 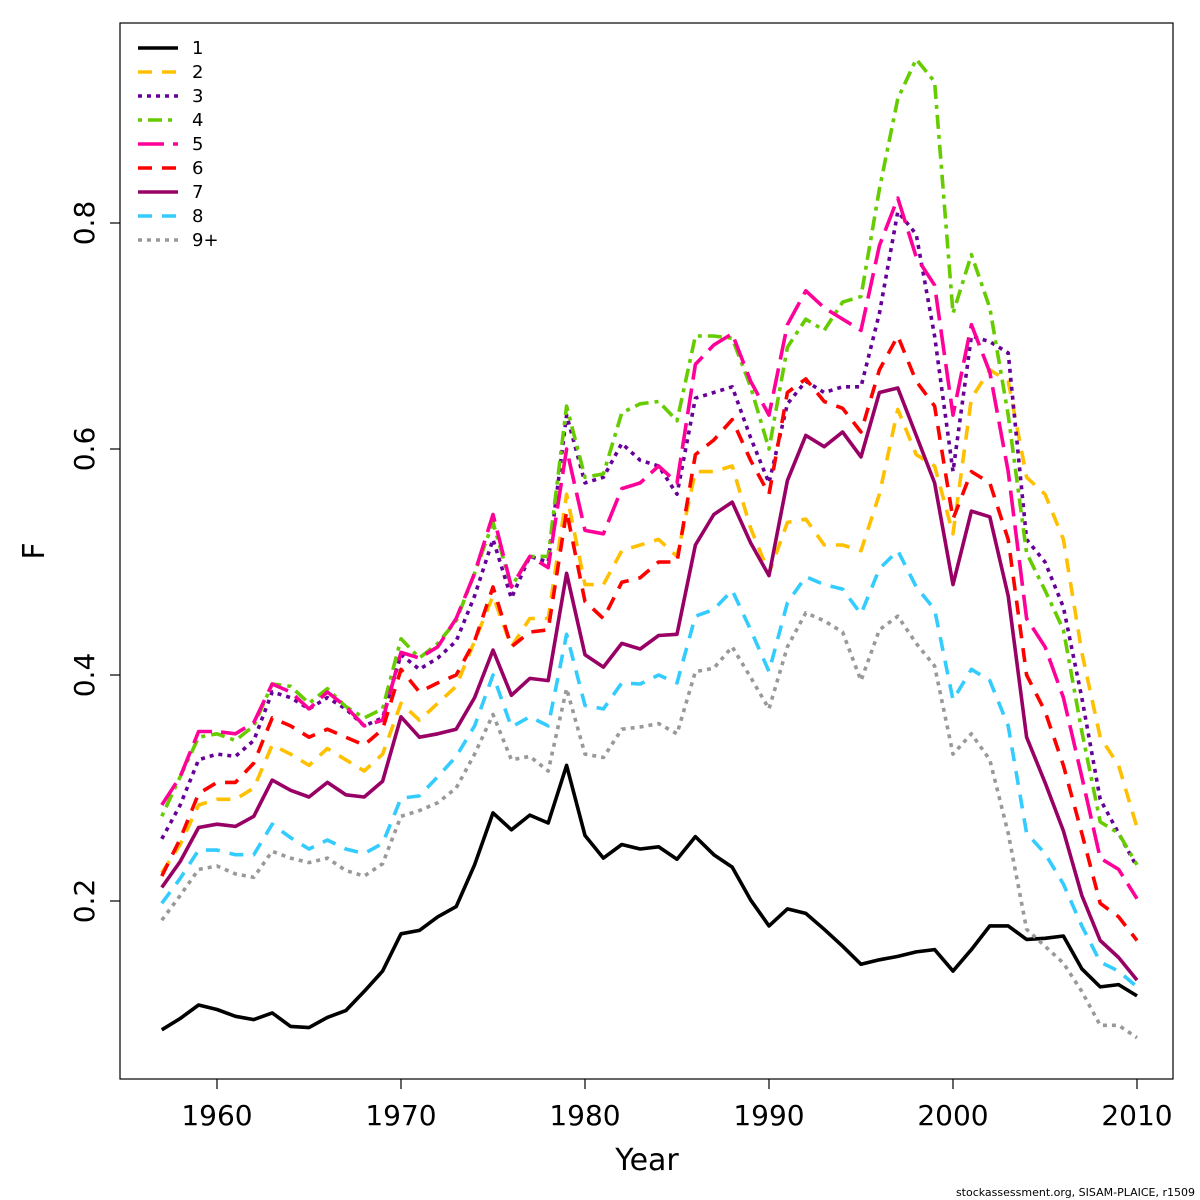 I want to click on x-tick-label: 1980, so click(x=584, y=1115).